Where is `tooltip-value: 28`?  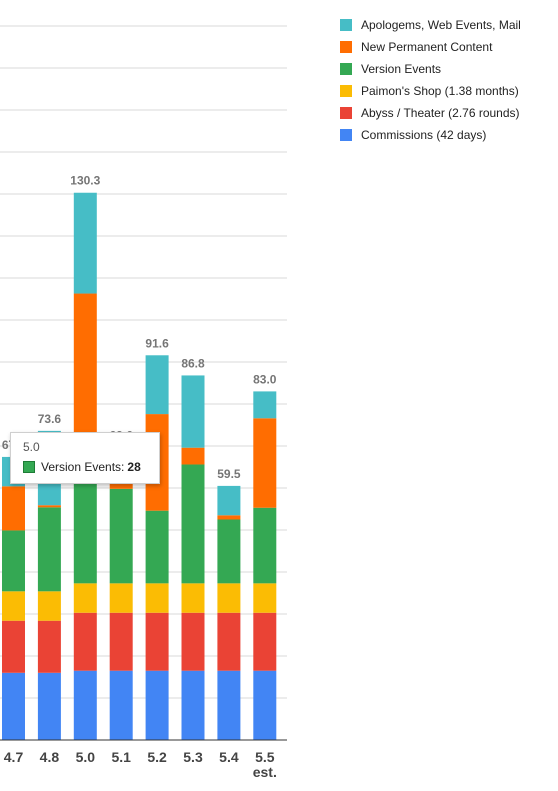
tooltip-value: 28 is located at coordinates (134, 467).